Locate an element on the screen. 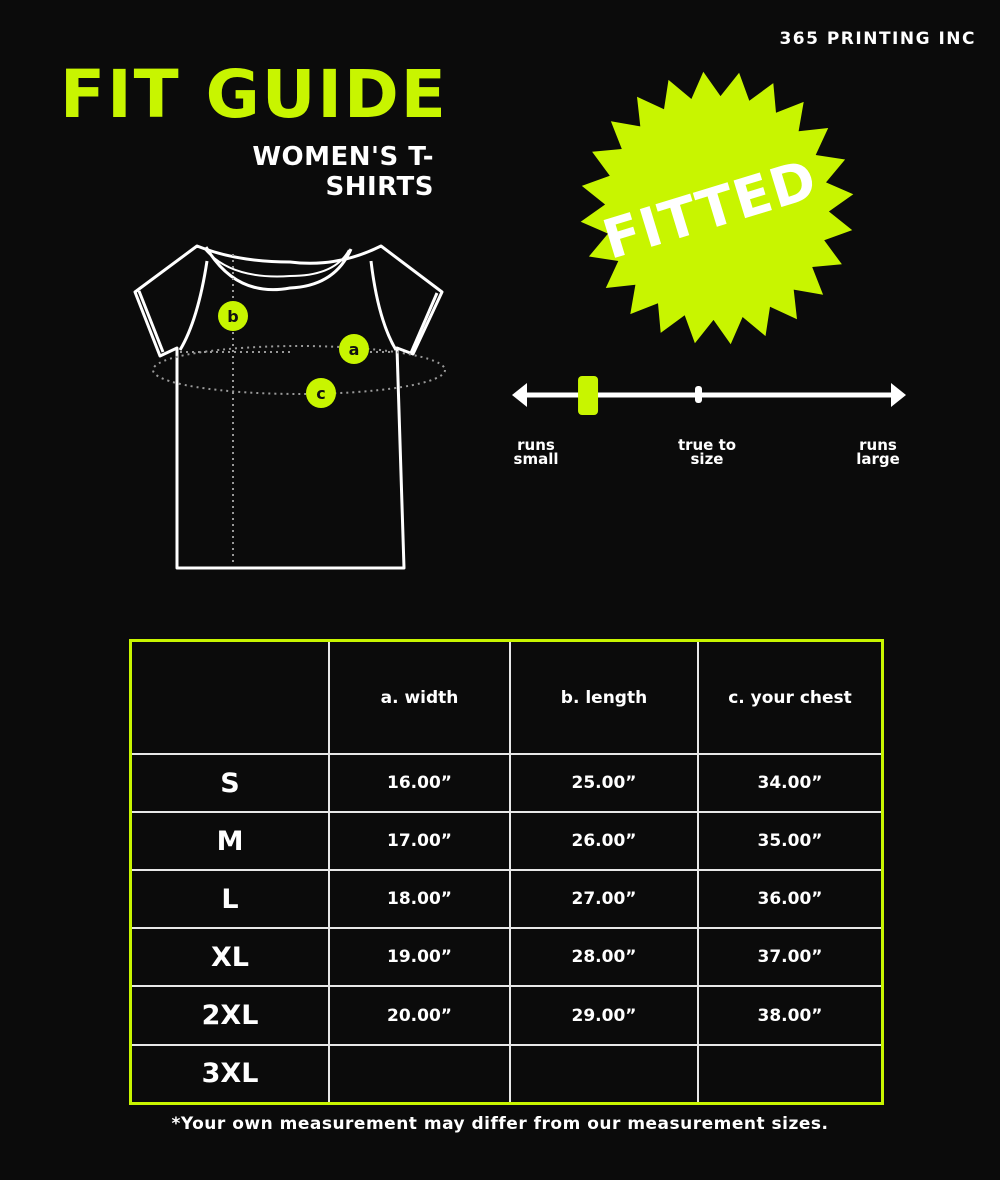 This screenshot has width=1000, height=1180. svg-text: b is located at coordinates (232, 316).